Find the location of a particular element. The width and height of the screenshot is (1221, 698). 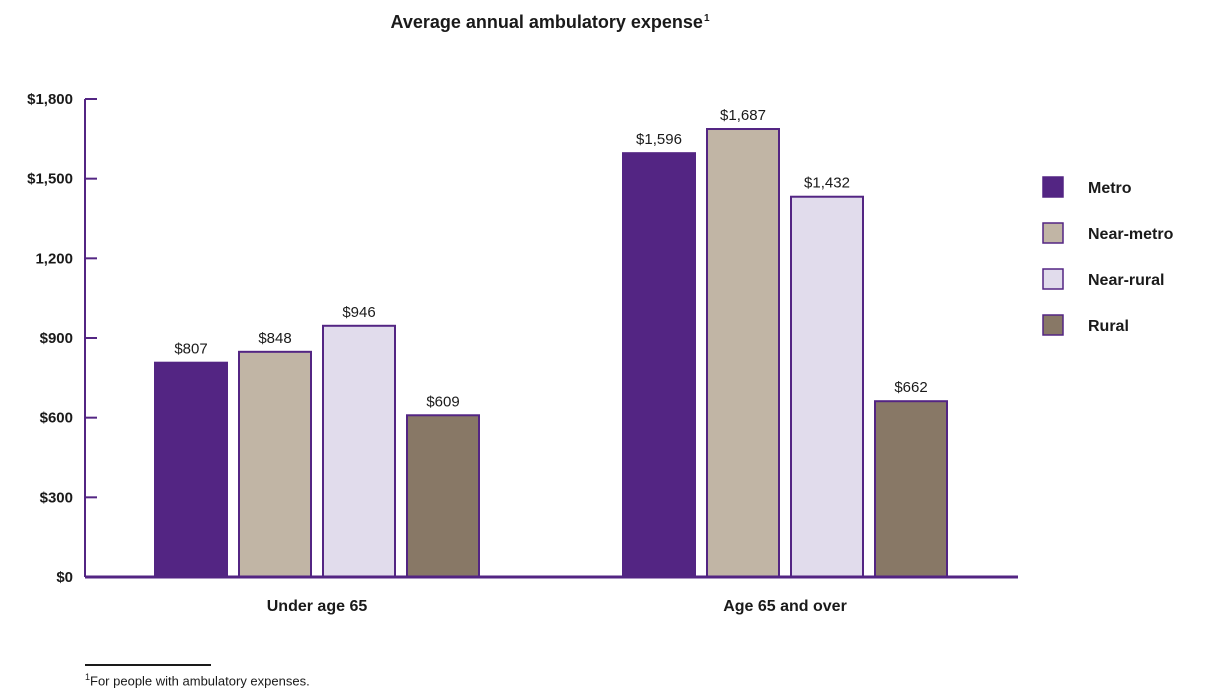

title-footnote-mark: 1 is located at coordinates (706, 18).